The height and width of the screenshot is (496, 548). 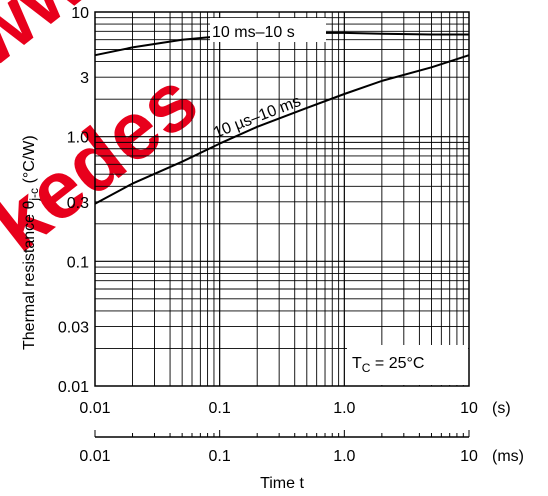 What do you see at coordinates (94, 456) in the screenshot?
I see `x2-tick-label: 0.01` at bounding box center [94, 456].